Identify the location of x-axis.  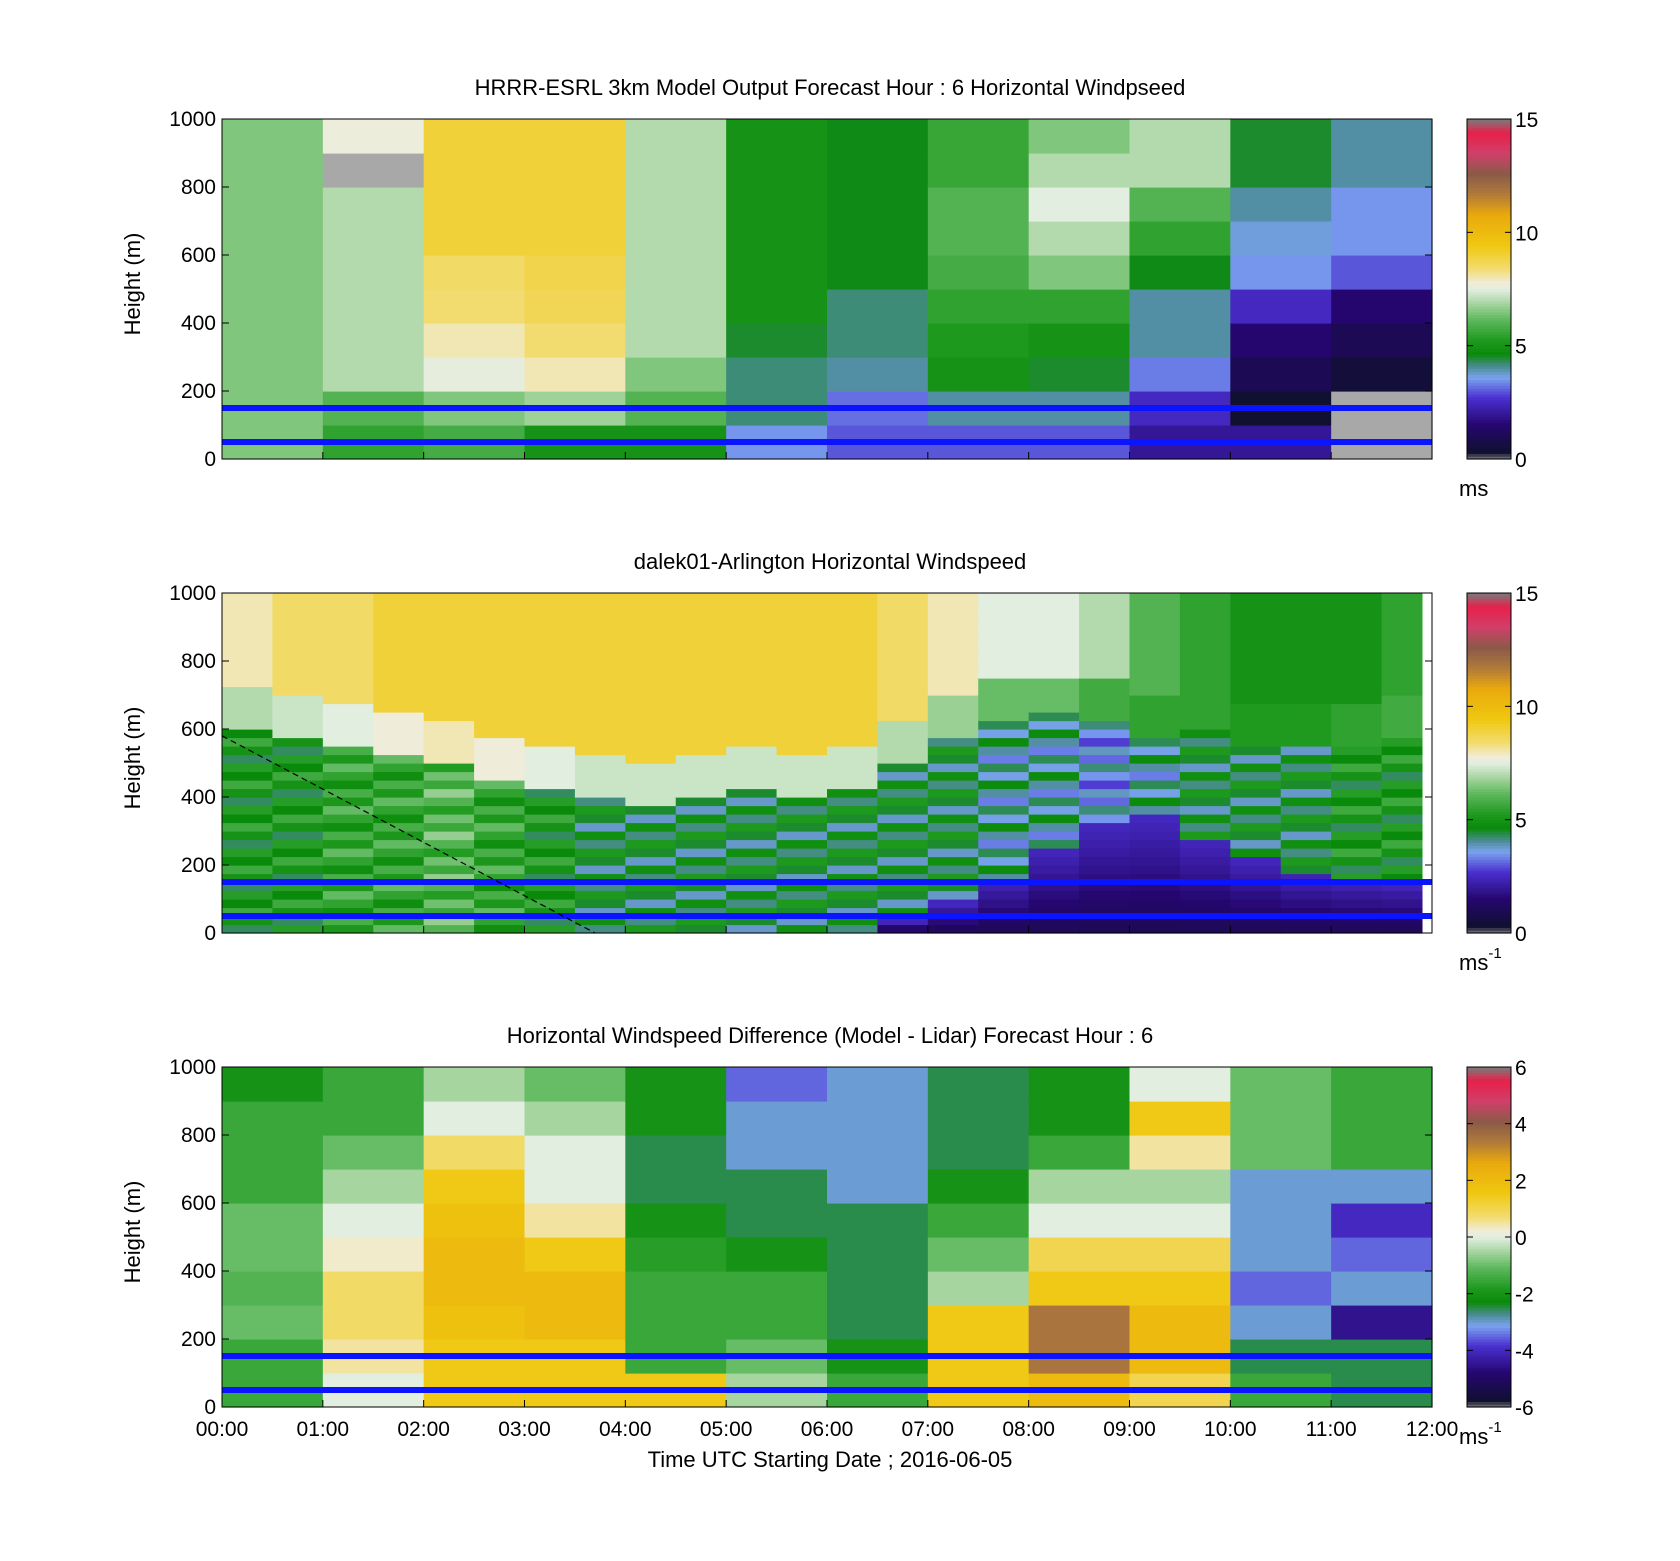
(827, 929).